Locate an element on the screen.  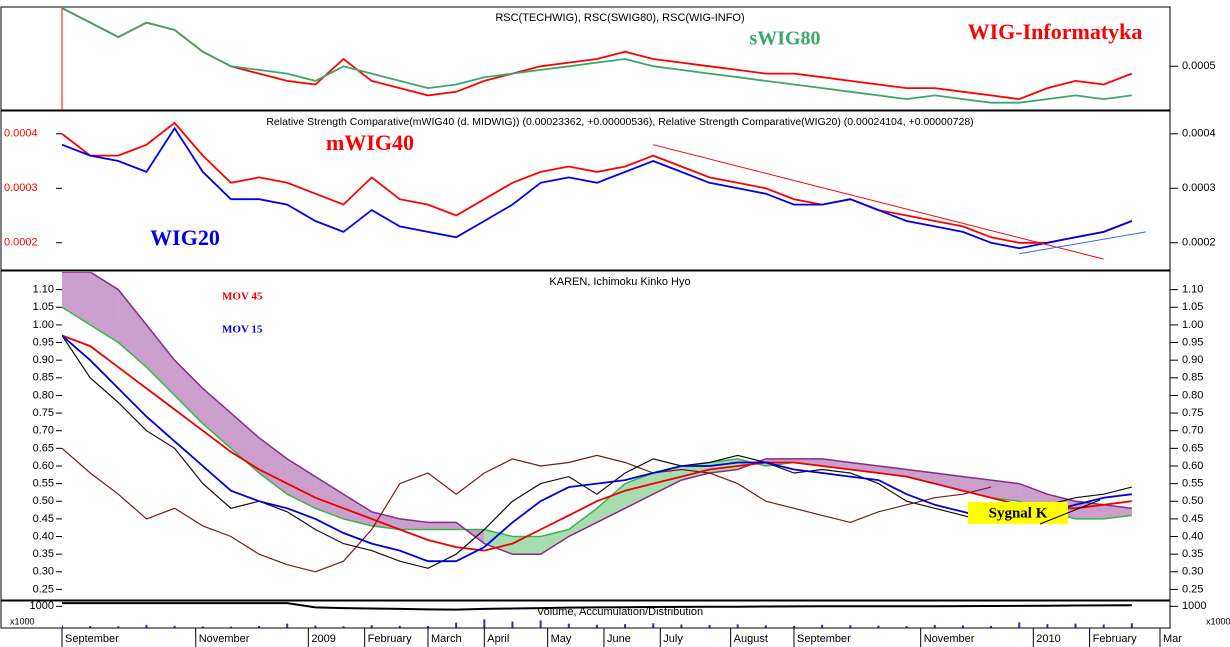
panel-title: RSC(TECHWIG), RSC(SWIG80), RSC(WIG-INFO) is located at coordinates (619, 18).